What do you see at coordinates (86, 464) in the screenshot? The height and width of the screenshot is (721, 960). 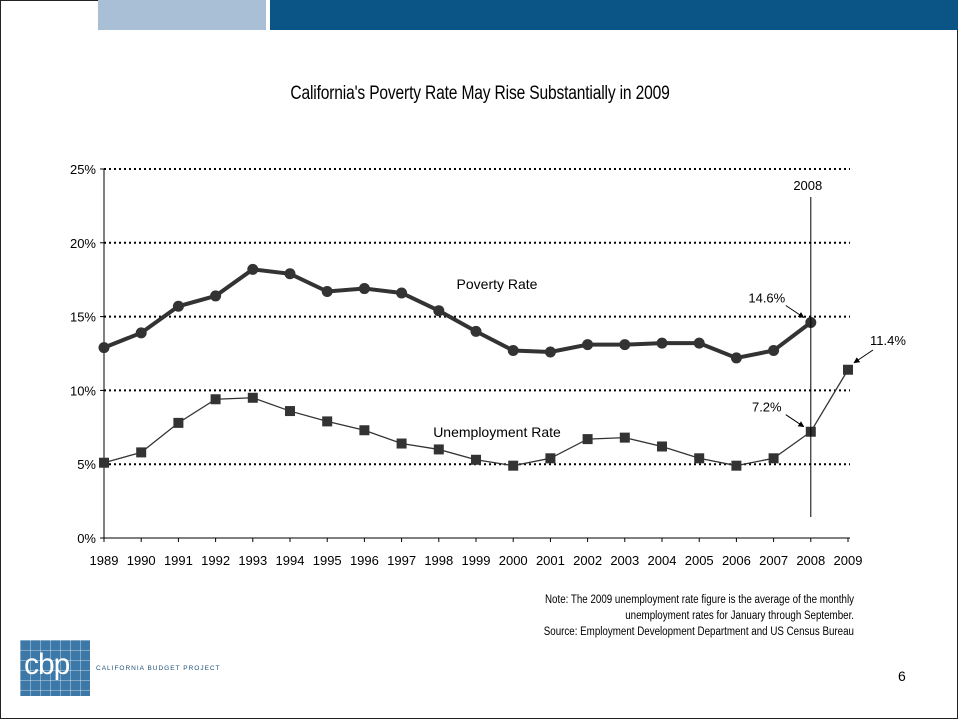 I see `y-tick-label: 5%` at bounding box center [86, 464].